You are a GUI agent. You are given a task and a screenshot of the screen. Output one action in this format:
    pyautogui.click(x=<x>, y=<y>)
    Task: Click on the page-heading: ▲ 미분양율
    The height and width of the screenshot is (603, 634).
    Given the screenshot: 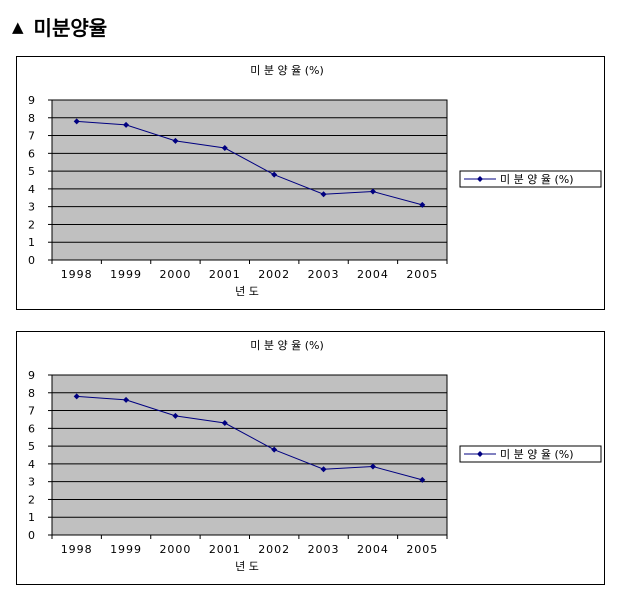 What is the action you would take?
    pyautogui.click(x=59, y=26)
    